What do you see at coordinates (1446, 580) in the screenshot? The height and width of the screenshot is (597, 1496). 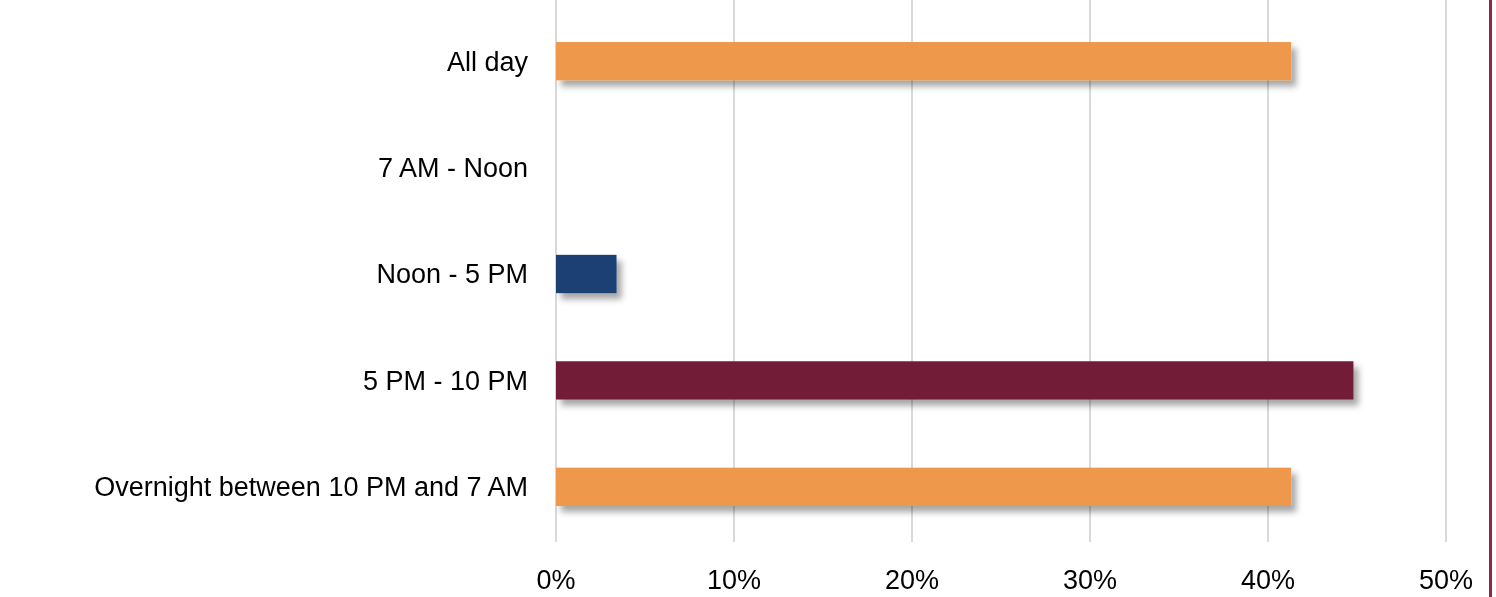 I see `x-tick-label: 50%` at bounding box center [1446, 580].